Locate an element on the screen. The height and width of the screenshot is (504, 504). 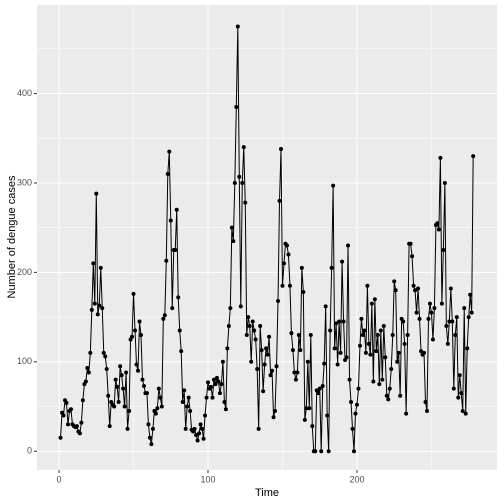
x-axis-title: Time is located at coordinates (267, 493).